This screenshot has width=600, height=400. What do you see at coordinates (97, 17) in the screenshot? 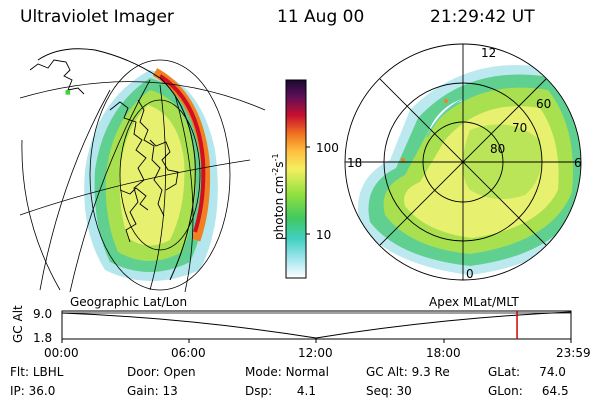
I see `instrument-title: Ultraviolet Imager` at bounding box center [97, 17].